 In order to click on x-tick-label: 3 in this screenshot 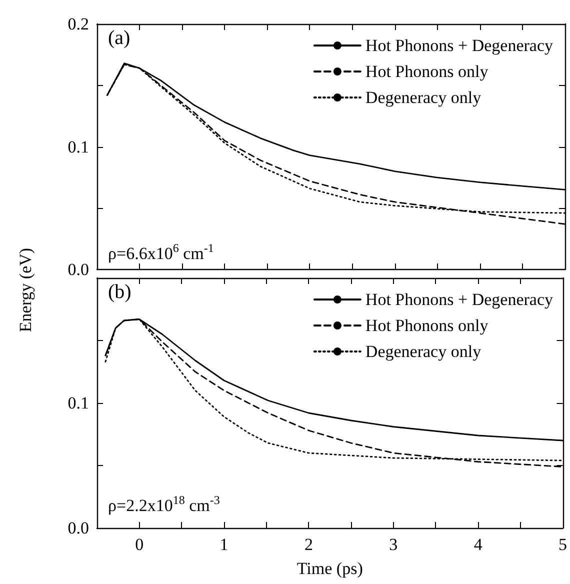, I will do `click(393, 544)`.